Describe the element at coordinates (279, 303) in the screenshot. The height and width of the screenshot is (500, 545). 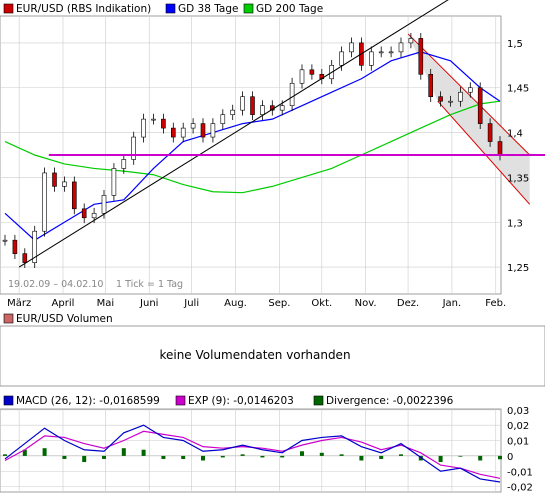
I see `price-x-tick-label: Sep.` at that location.